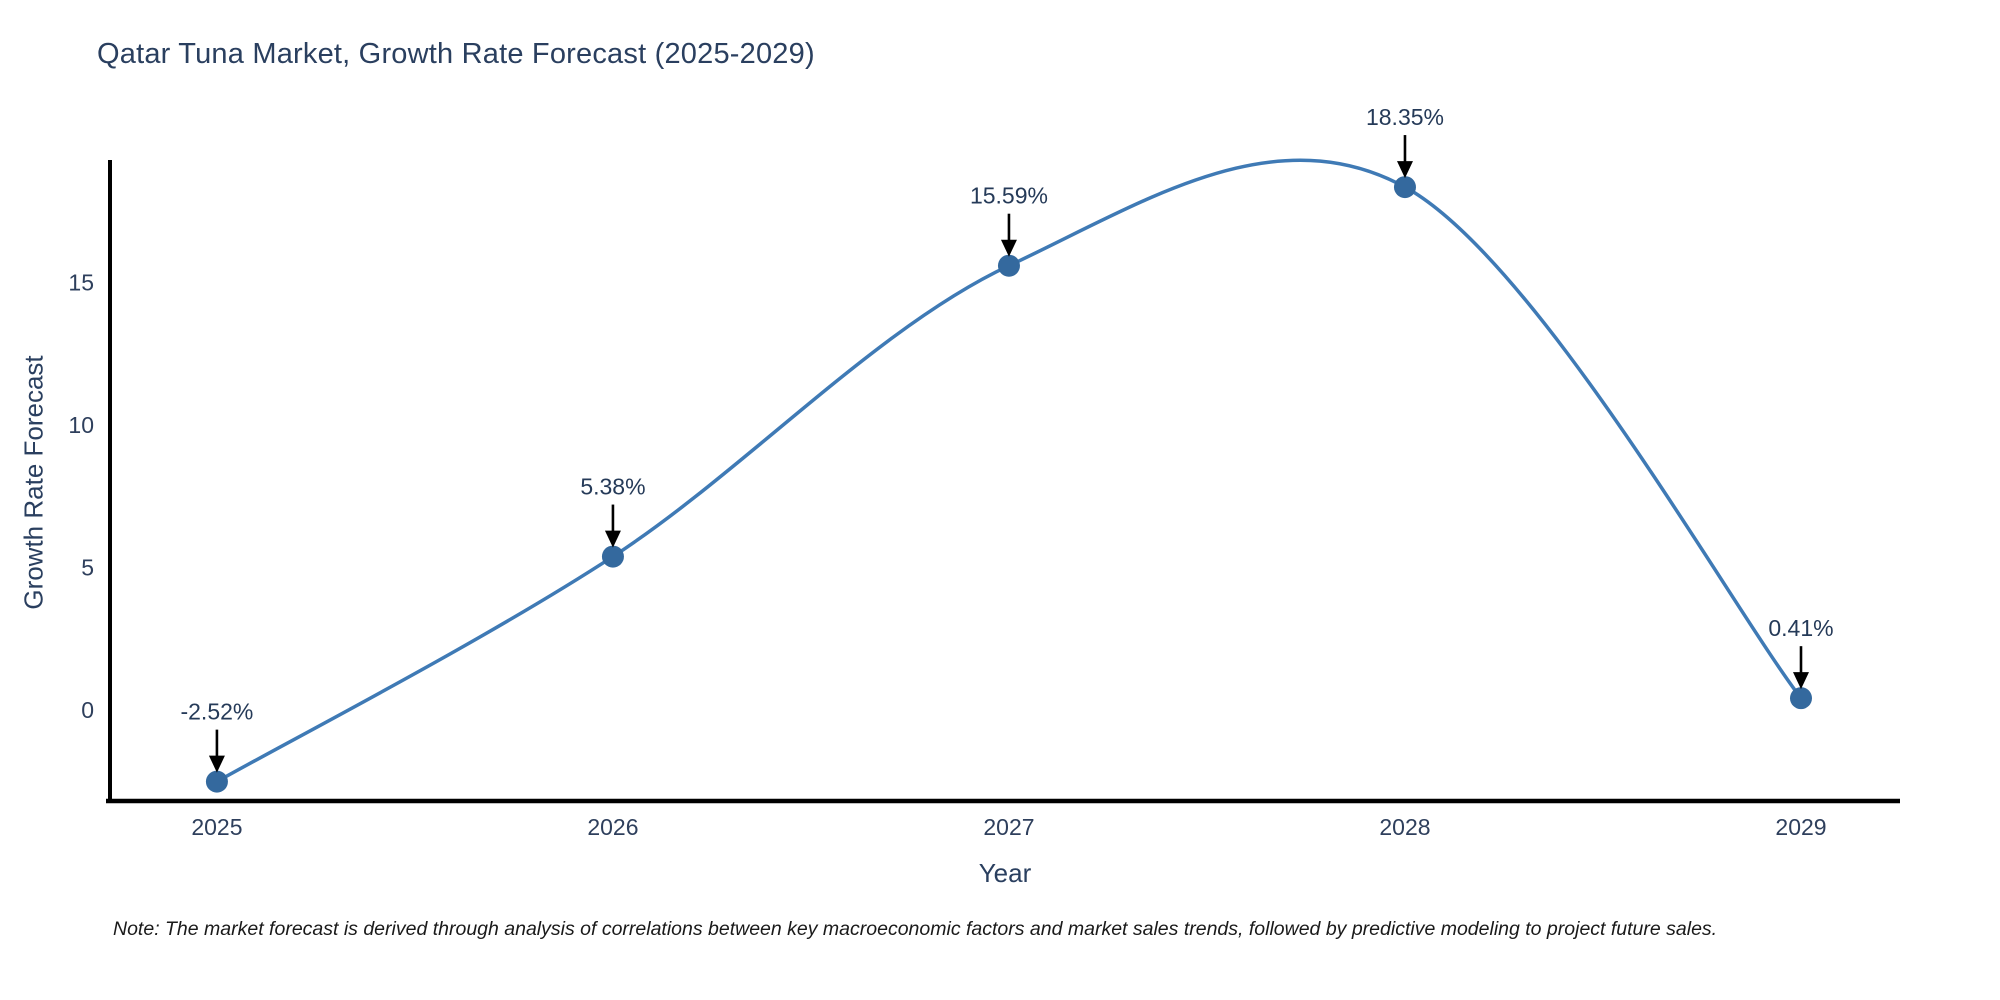 This screenshot has width=2000, height=1000. What do you see at coordinates (81, 283) in the screenshot?
I see `y-tick-label: 15` at bounding box center [81, 283].